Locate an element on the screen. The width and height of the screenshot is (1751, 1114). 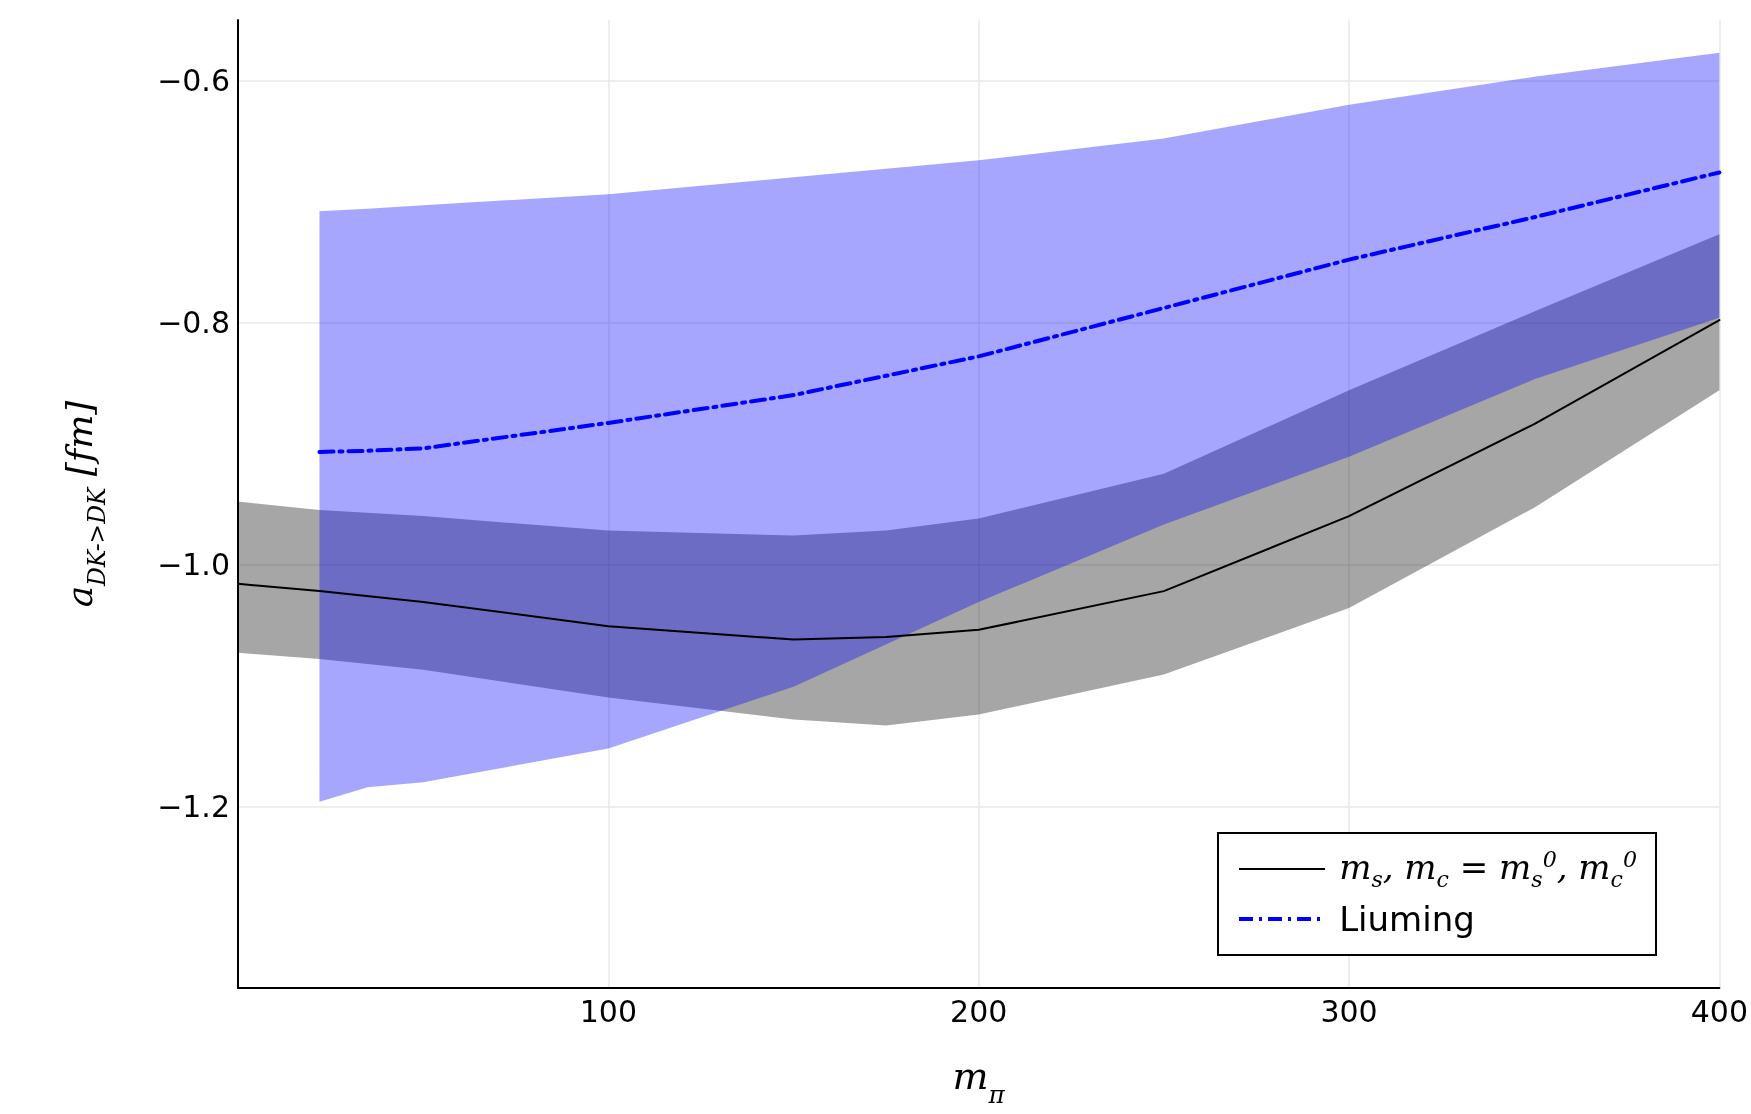
y-axis-title: aDK->DK [fm] is located at coordinates (84, 503).